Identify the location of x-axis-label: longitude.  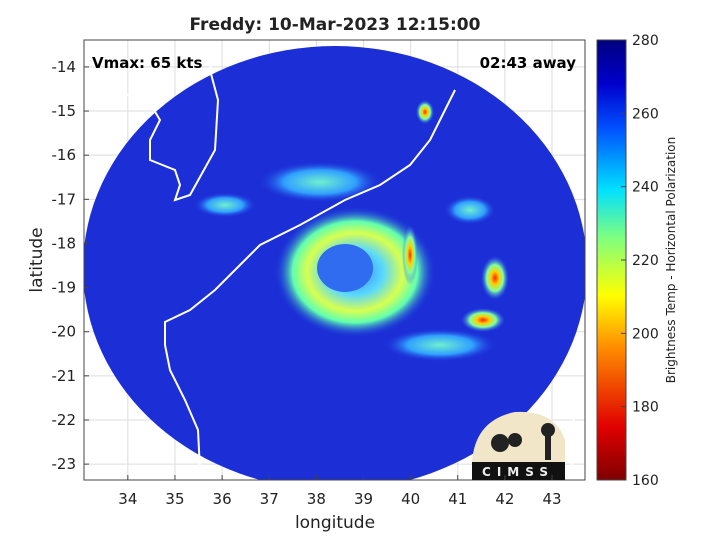
(335, 523).